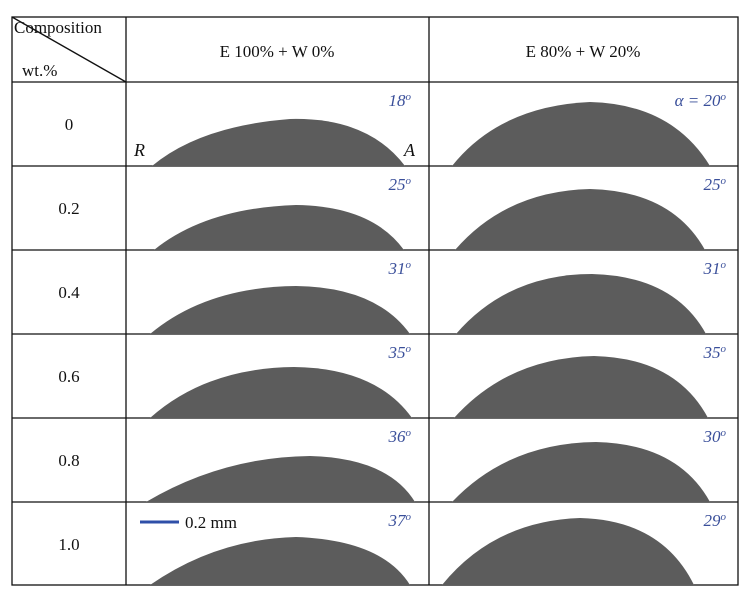  What do you see at coordinates (69, 292) in the screenshot?
I see `composition-label: 0.4` at bounding box center [69, 292].